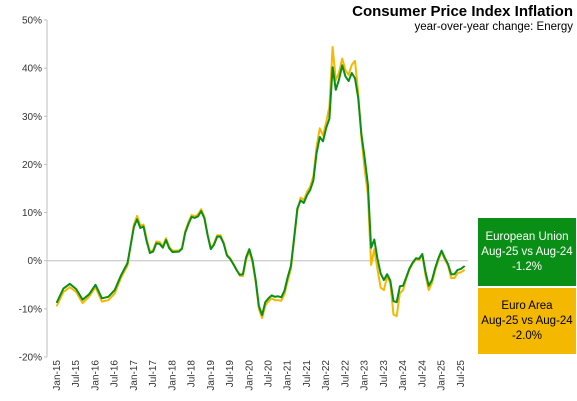 This screenshot has height=401, width=577. What do you see at coordinates (493, 27) in the screenshot?
I see `chart-subtitle: year-over-year change: Energy` at bounding box center [493, 27].